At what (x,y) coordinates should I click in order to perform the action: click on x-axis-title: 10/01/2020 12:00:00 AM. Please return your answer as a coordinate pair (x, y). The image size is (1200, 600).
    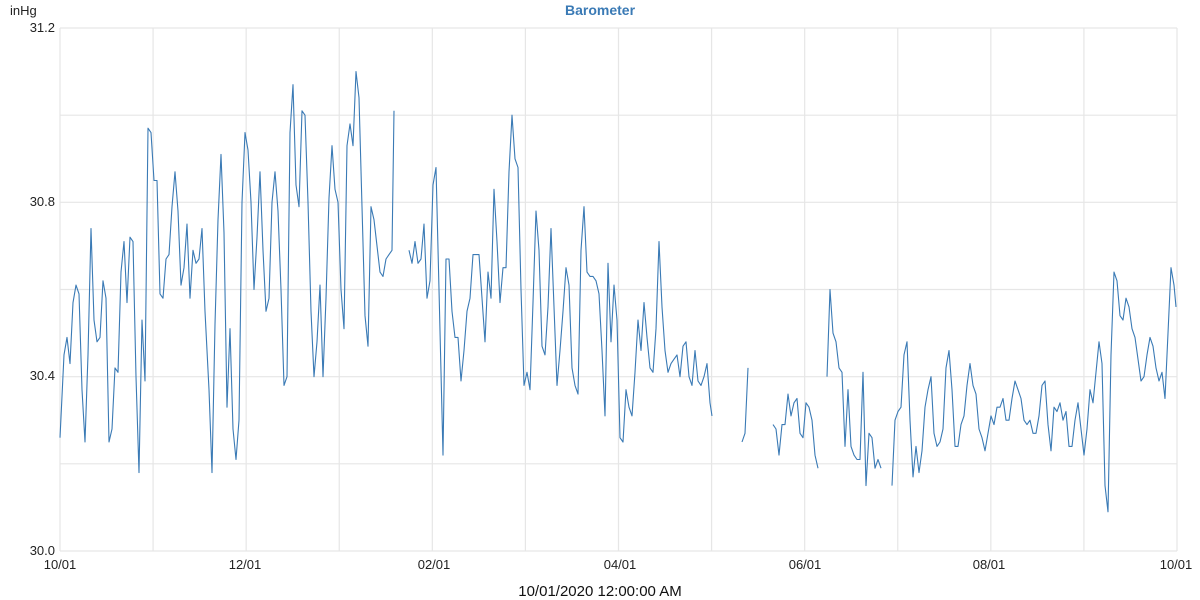
    Looking at the image, I should click on (600, 591).